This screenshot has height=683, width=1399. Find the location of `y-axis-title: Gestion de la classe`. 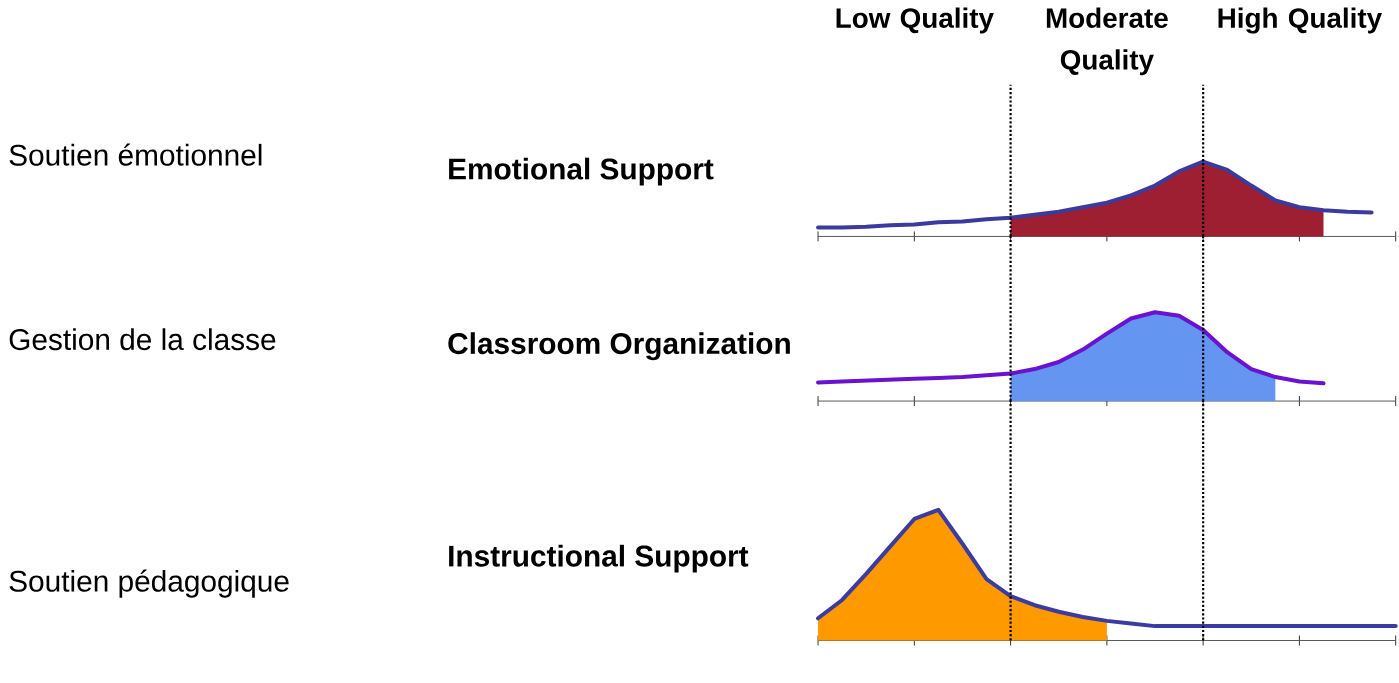

y-axis-title: Gestion de la classe is located at coordinates (142, 339).